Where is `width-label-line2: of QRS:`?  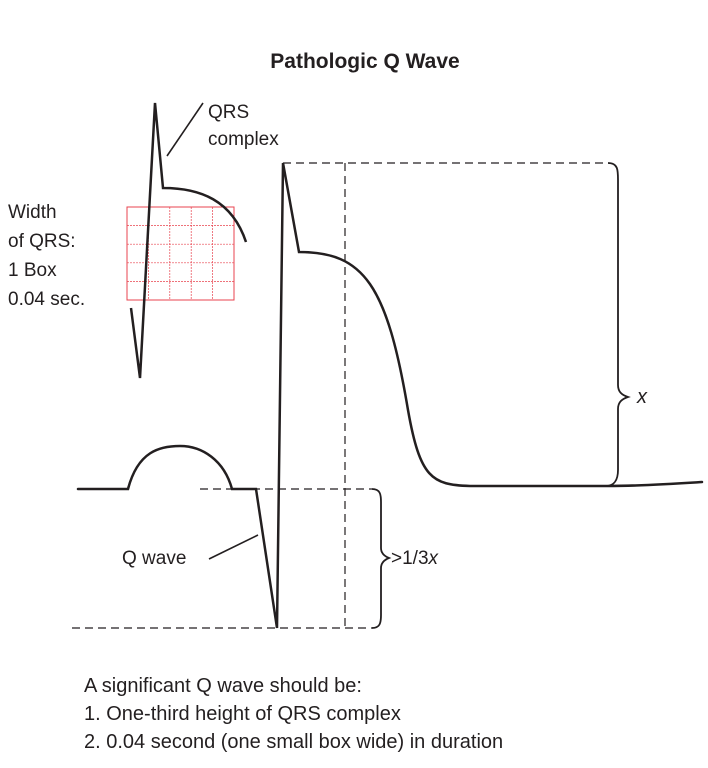
width-label-line2: of QRS: is located at coordinates (42, 241).